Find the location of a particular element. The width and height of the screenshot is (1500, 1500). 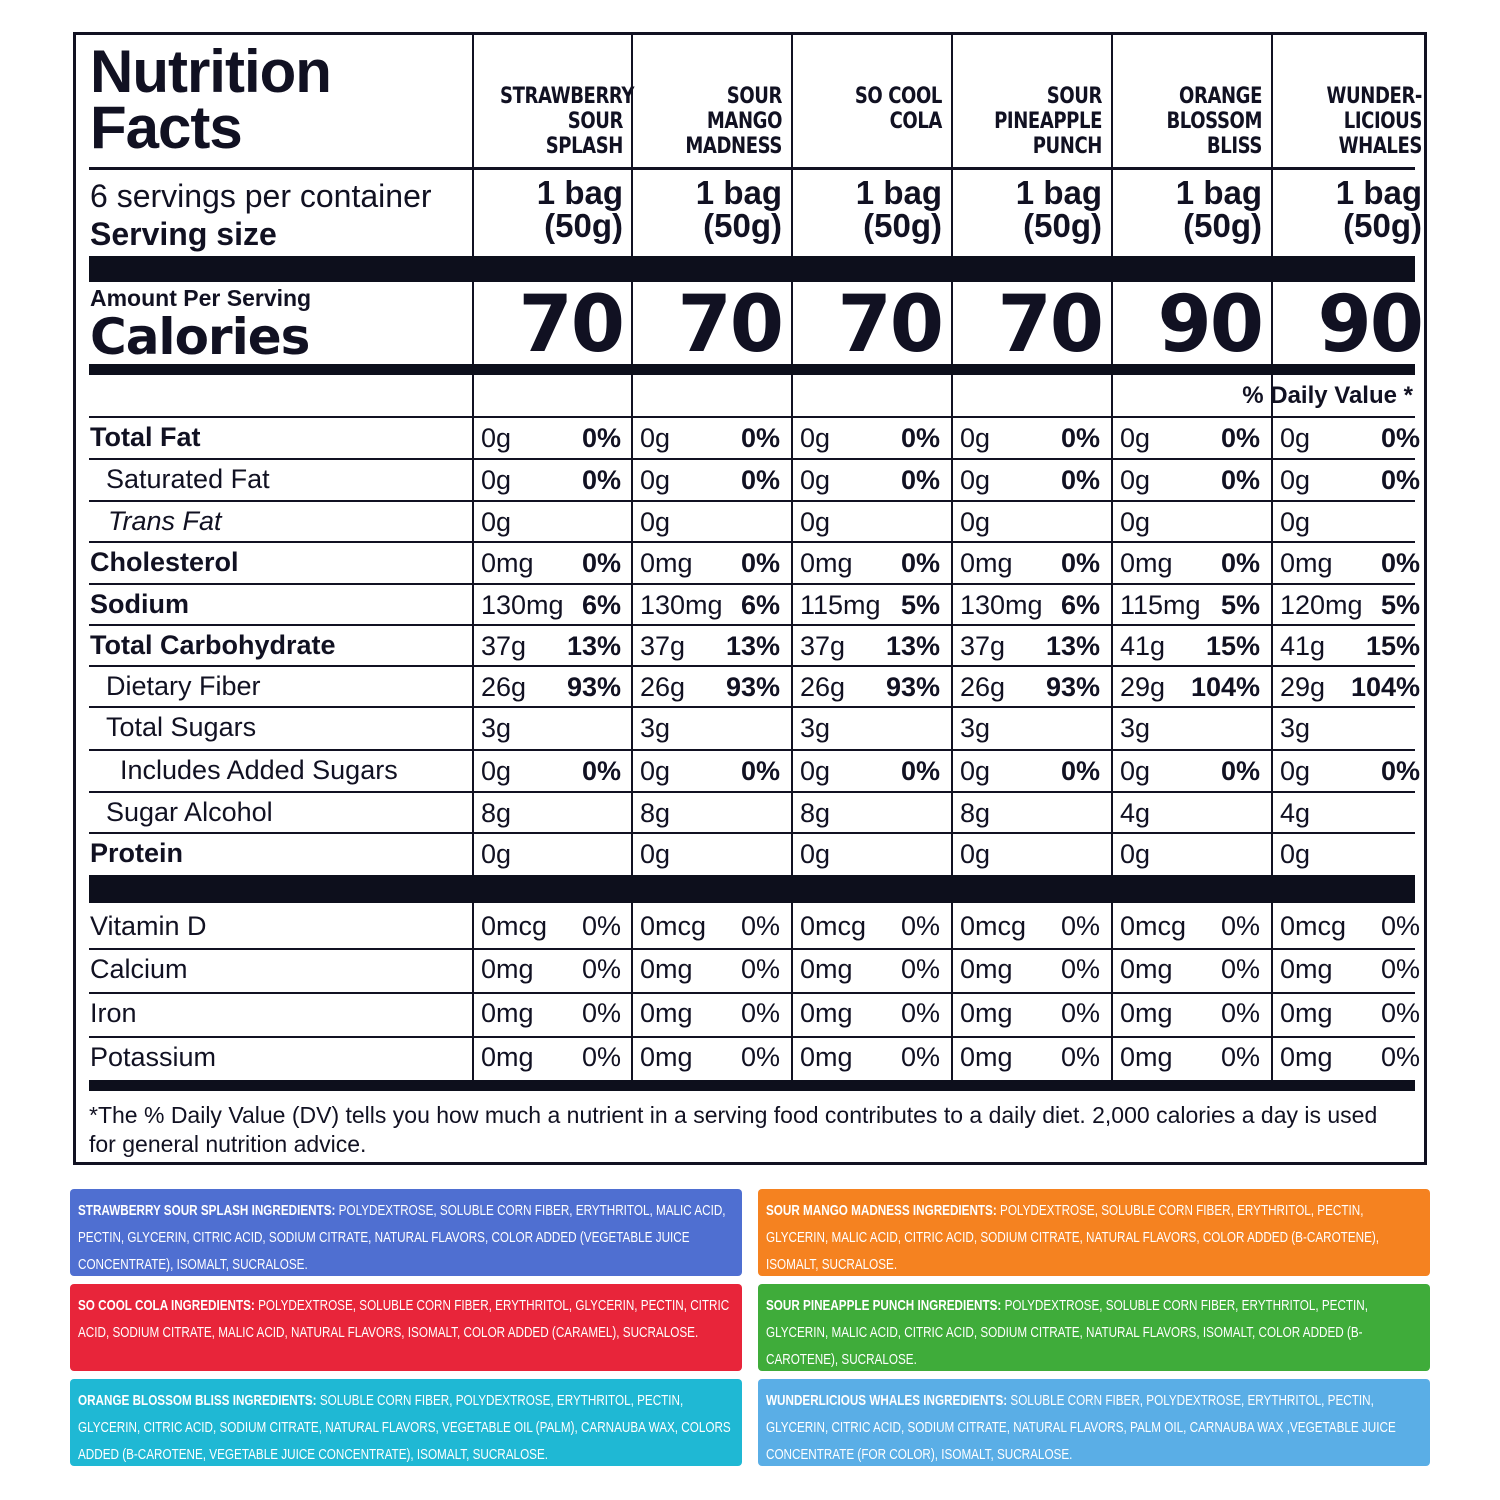

ingredients-title: SOUR MANGO MADNESS INGREDIENTS: is located at coordinates (881, 1210).